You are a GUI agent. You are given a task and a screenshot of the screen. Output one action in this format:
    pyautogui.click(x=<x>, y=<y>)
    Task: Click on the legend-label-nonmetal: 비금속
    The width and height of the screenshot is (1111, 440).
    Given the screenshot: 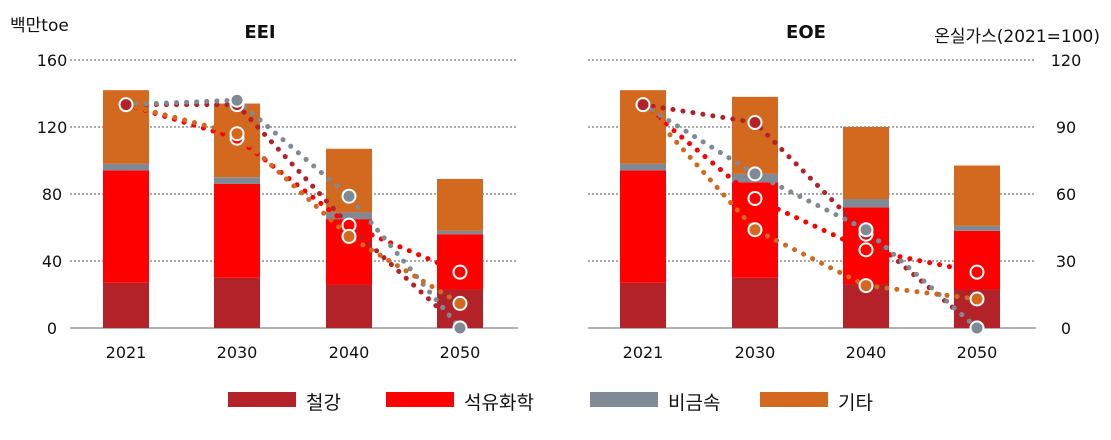 What is the action you would take?
    pyautogui.click(x=694, y=403)
    